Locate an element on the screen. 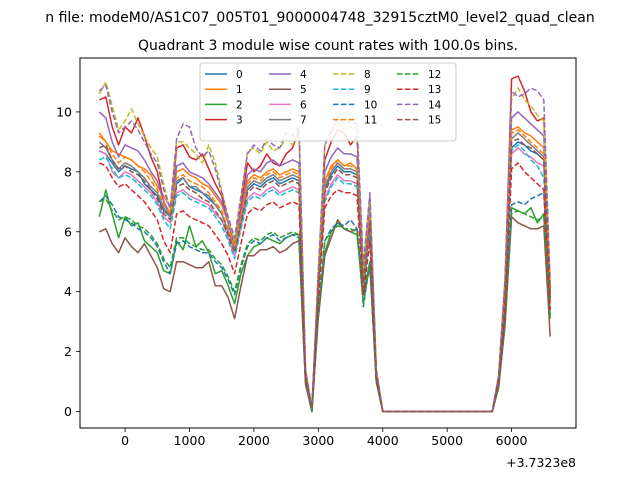  legend-label: 2 is located at coordinates (239, 105).